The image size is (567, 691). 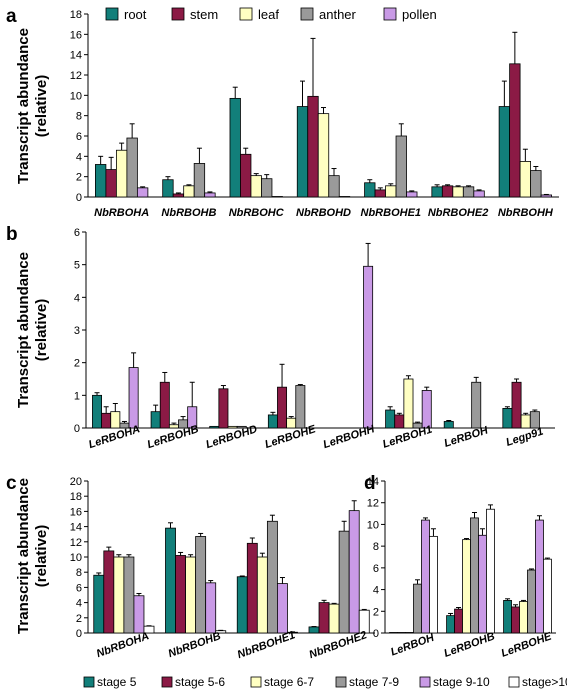 I want to click on y-tick-label: 12, so click(x=373, y=504).